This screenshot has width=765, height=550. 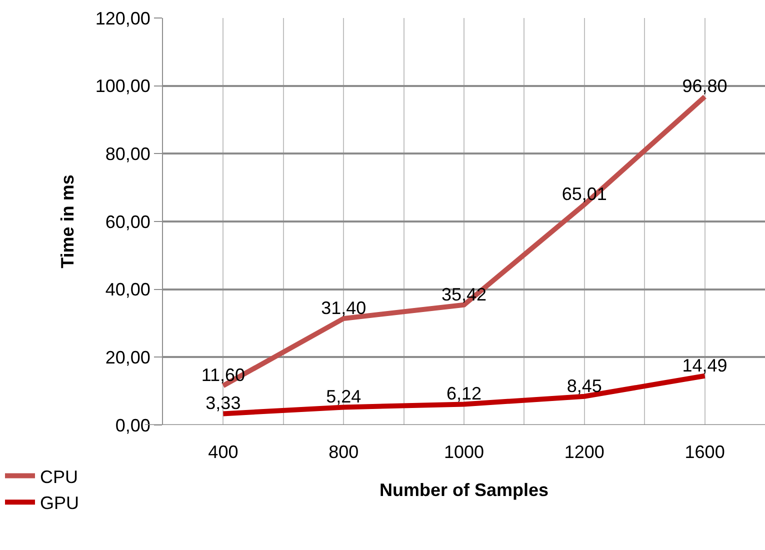 I want to click on text: 14,49, so click(x=705, y=365).